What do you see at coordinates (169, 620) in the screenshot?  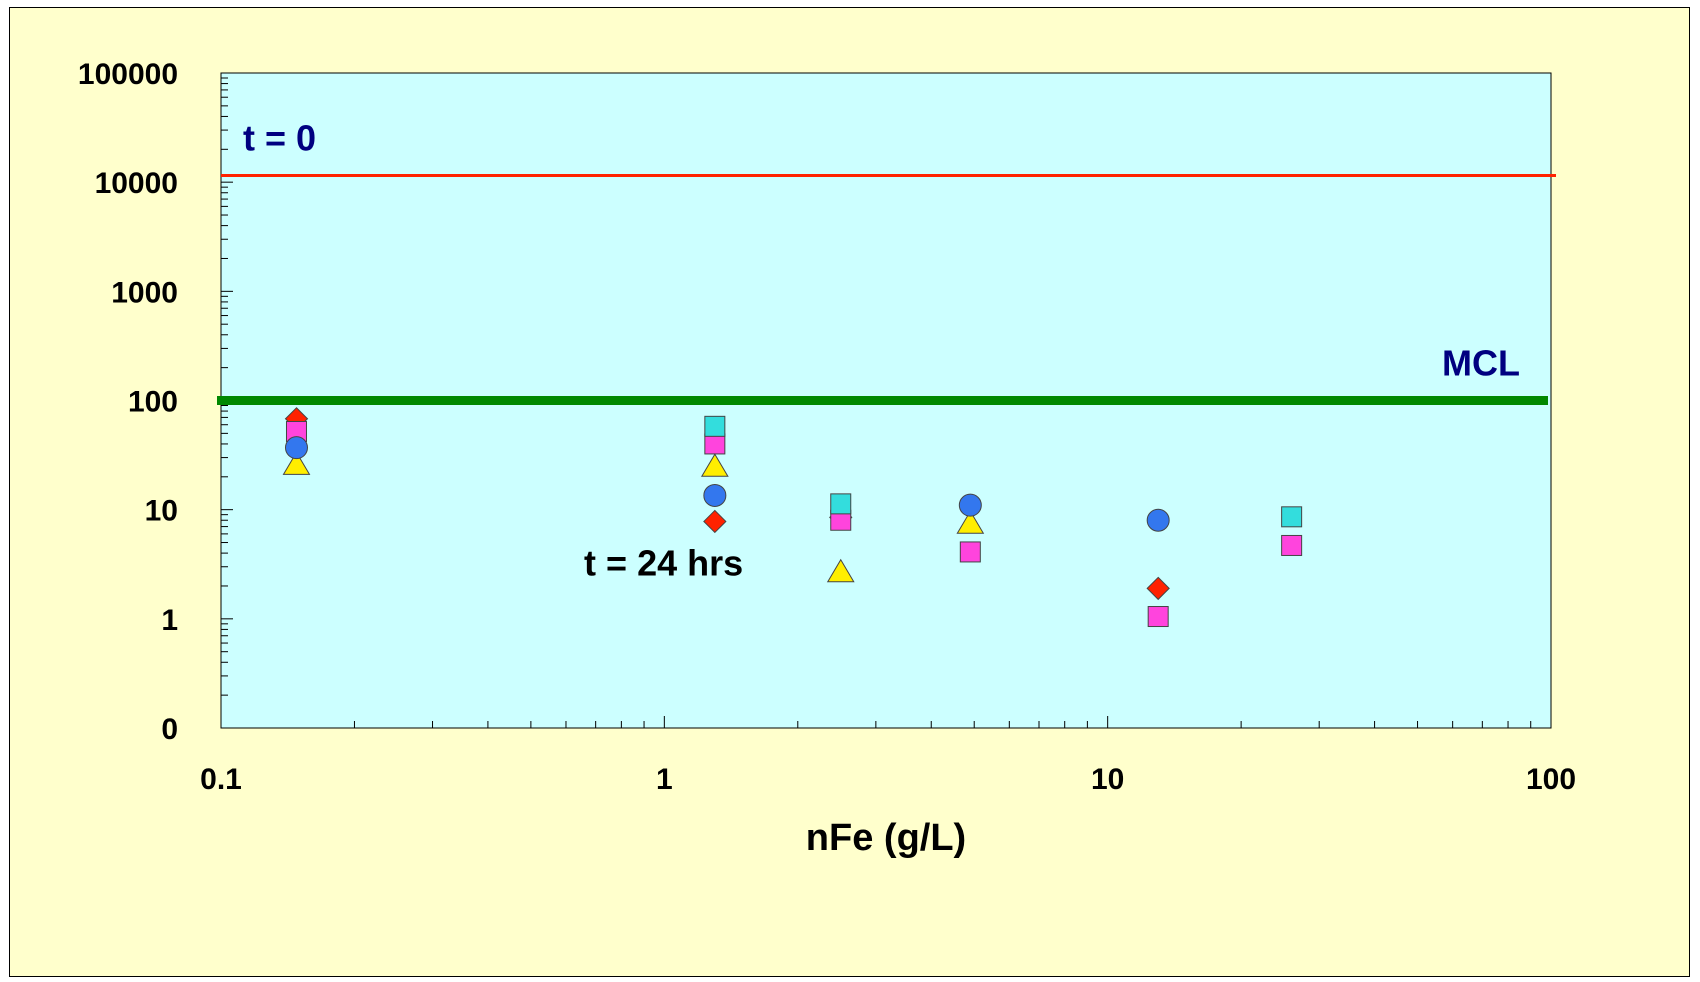 I see `y-tick-label: 1` at bounding box center [169, 620].